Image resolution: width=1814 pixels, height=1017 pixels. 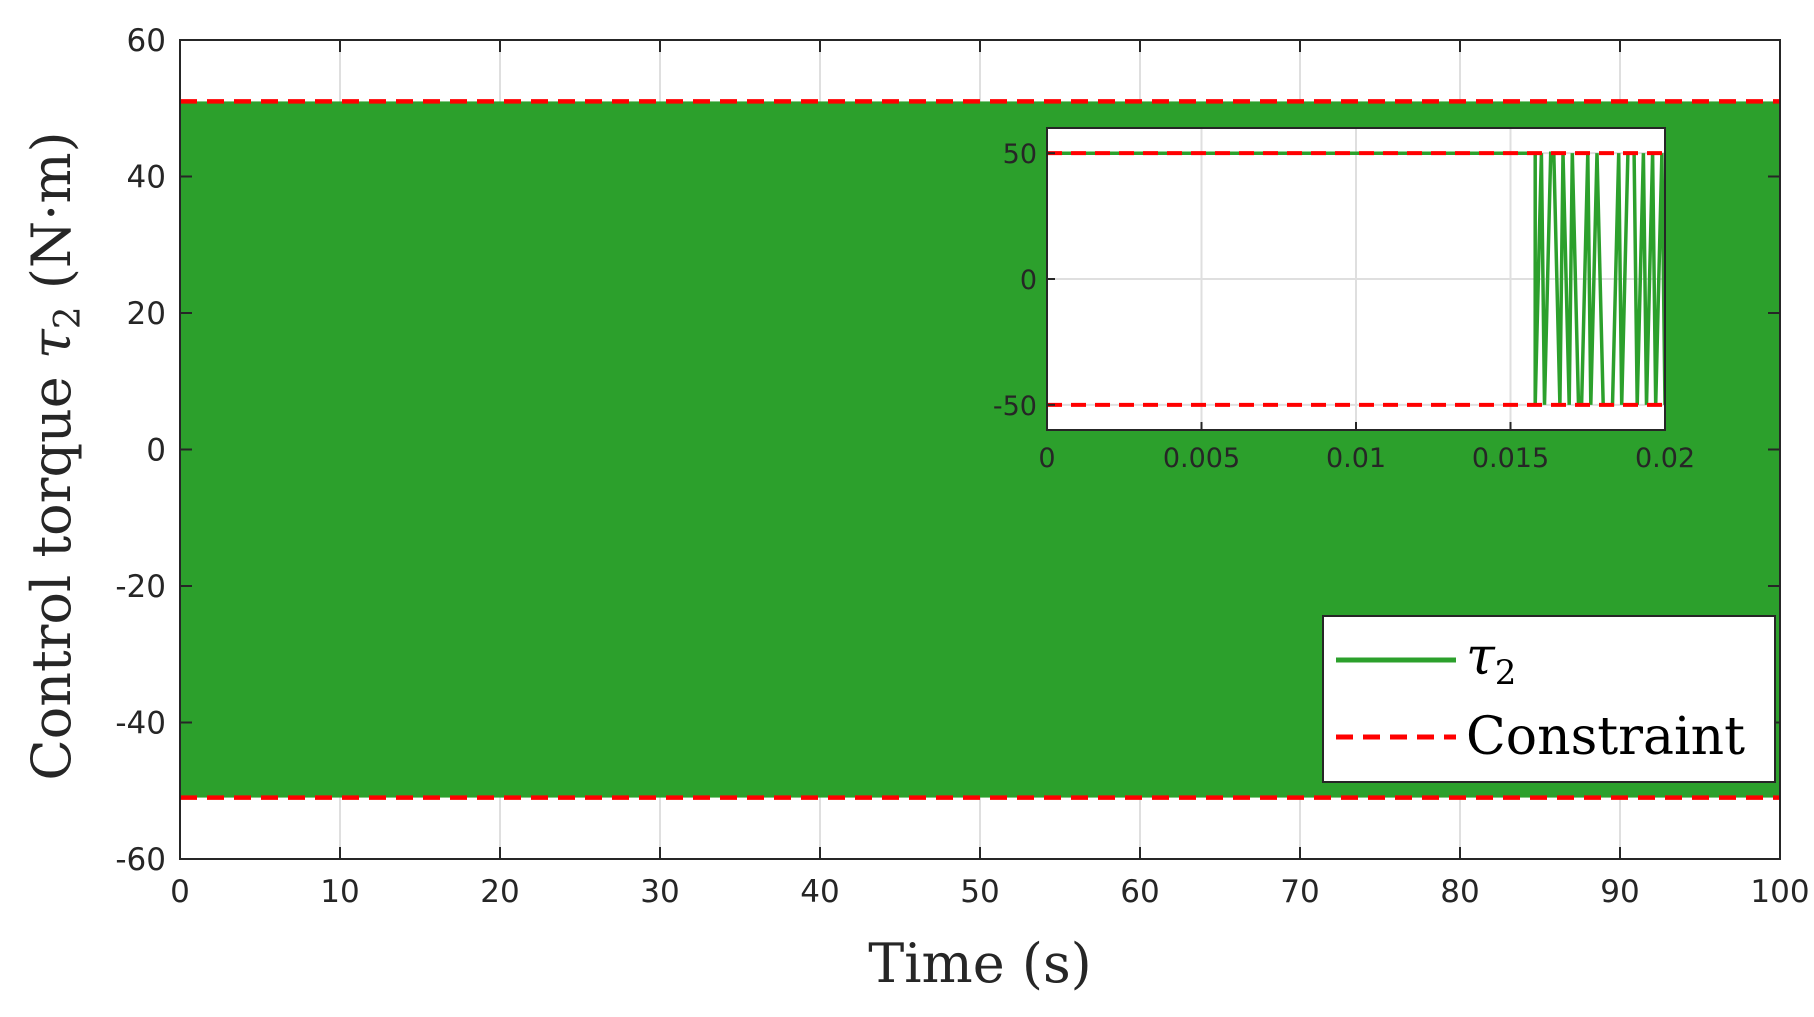 What do you see at coordinates (1510, 458) in the screenshot?
I see `inset-x-tick-label: 0.015` at bounding box center [1510, 458].